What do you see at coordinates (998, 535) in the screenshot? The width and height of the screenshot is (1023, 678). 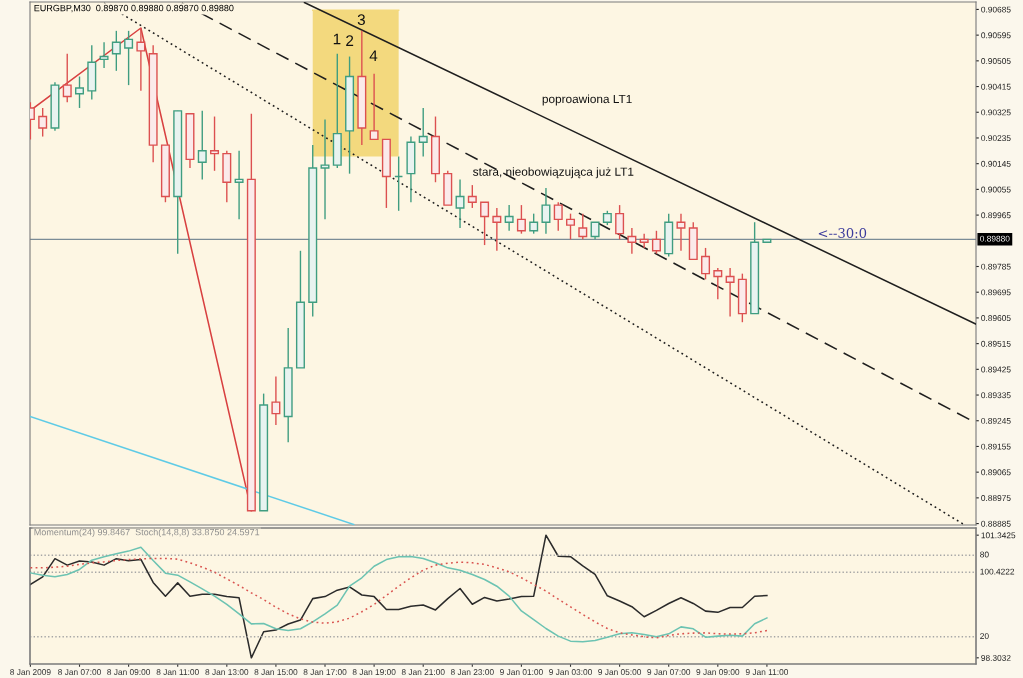 I see `y-tick-label: 101.3425` at bounding box center [998, 535].